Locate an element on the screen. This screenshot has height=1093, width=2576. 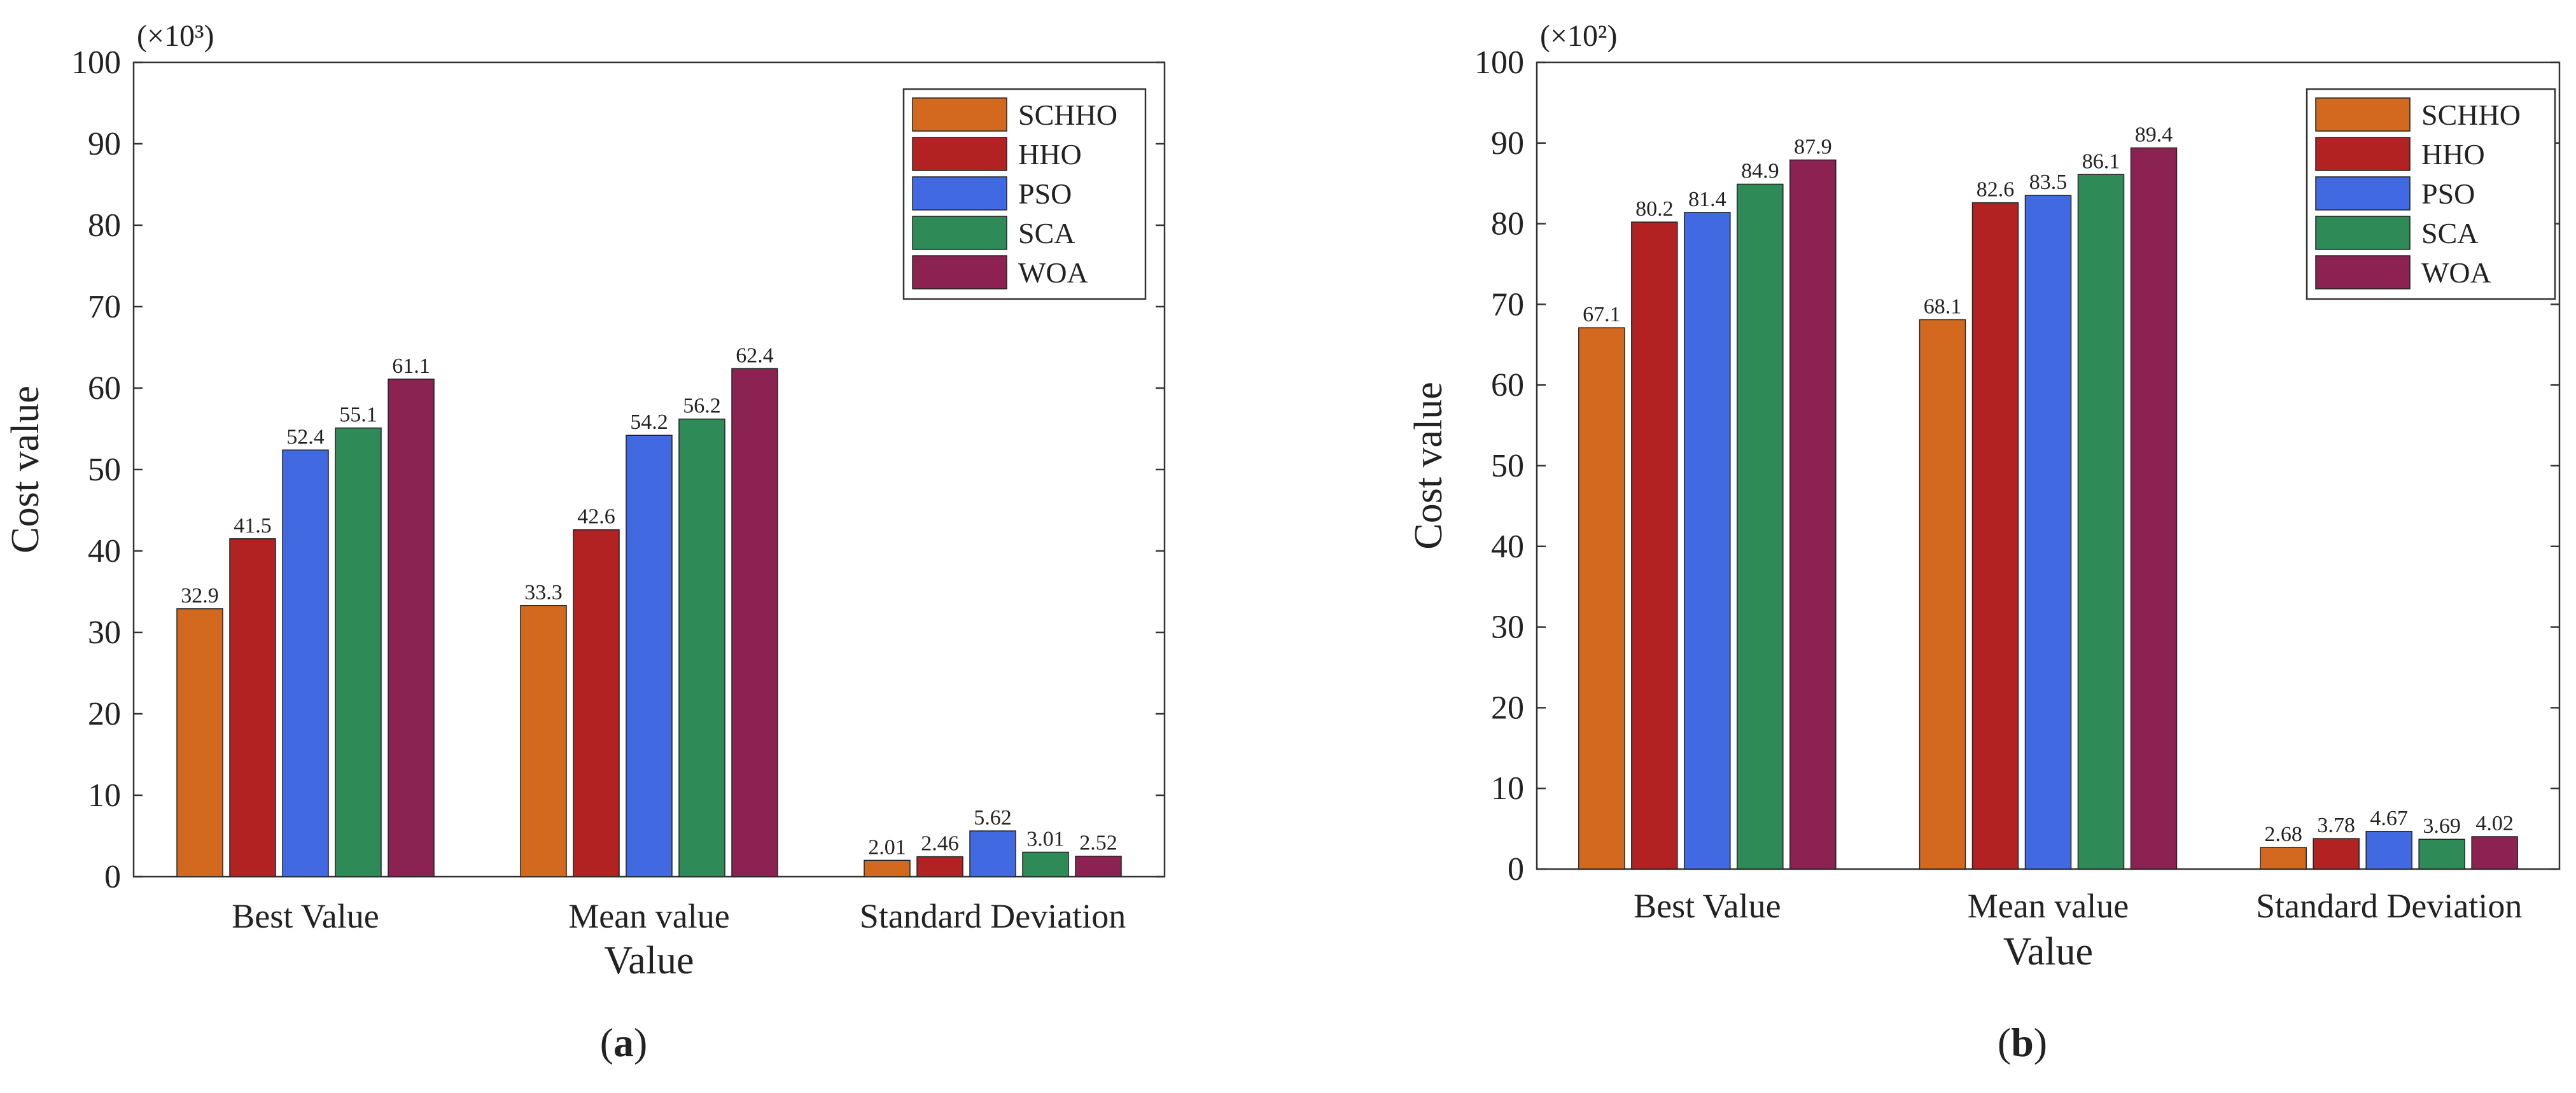
bar-data-label: 84.9 is located at coordinates (1760, 171).